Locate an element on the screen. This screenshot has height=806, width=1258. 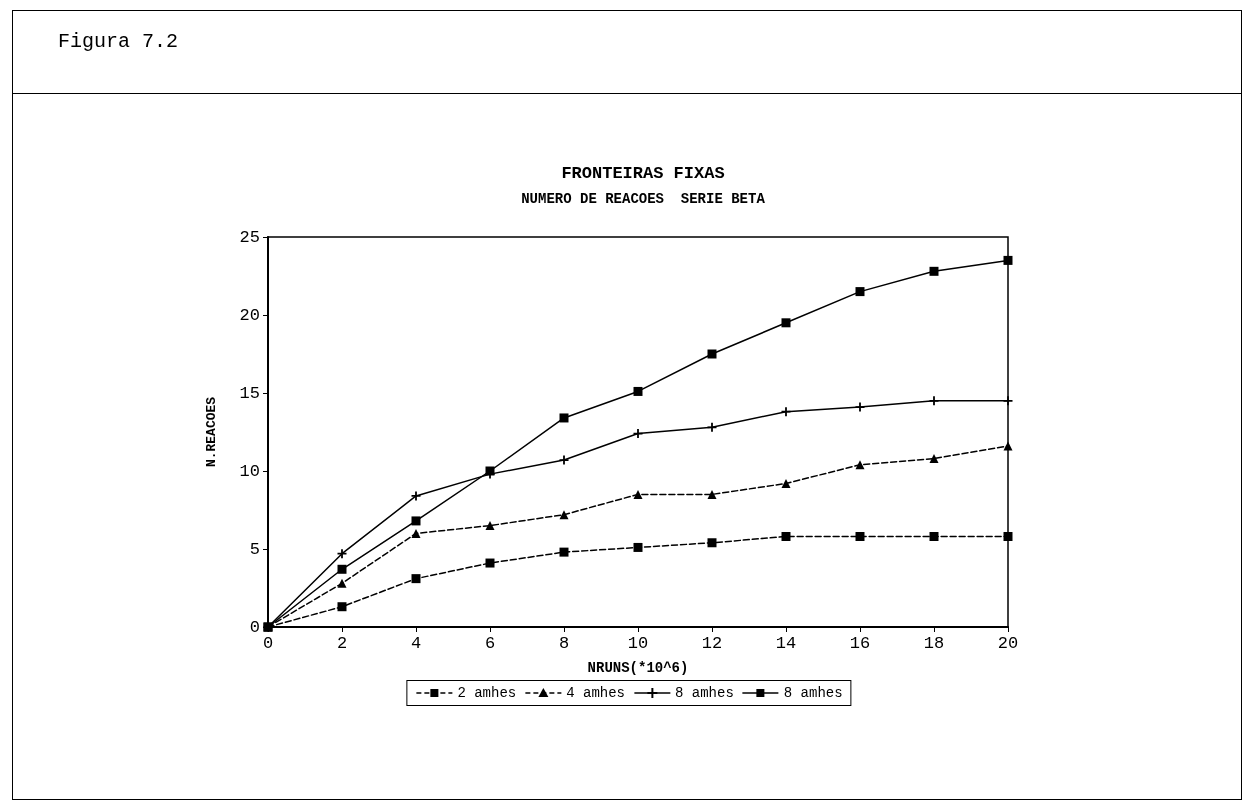
y-axis-title: N.REACOES is located at coordinates (211, 432).